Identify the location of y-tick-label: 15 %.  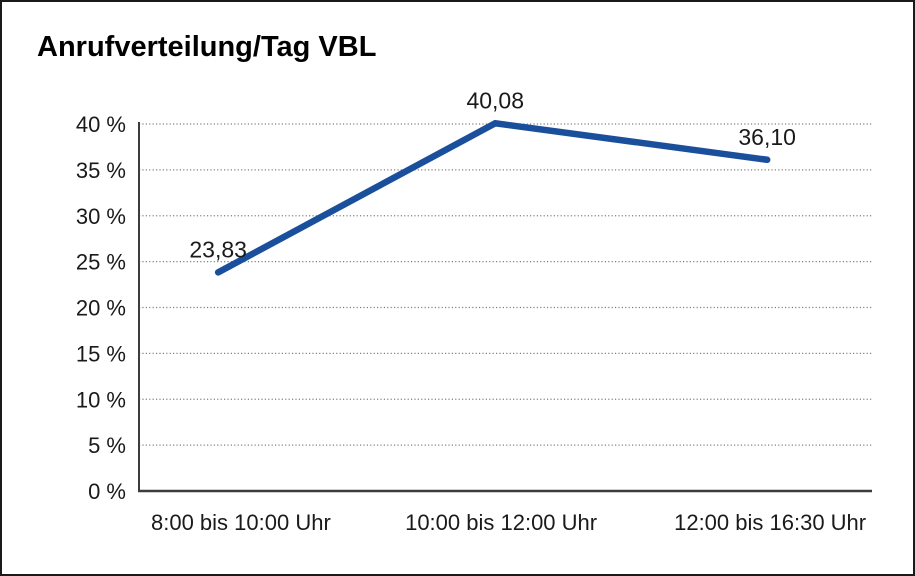
(101, 353).